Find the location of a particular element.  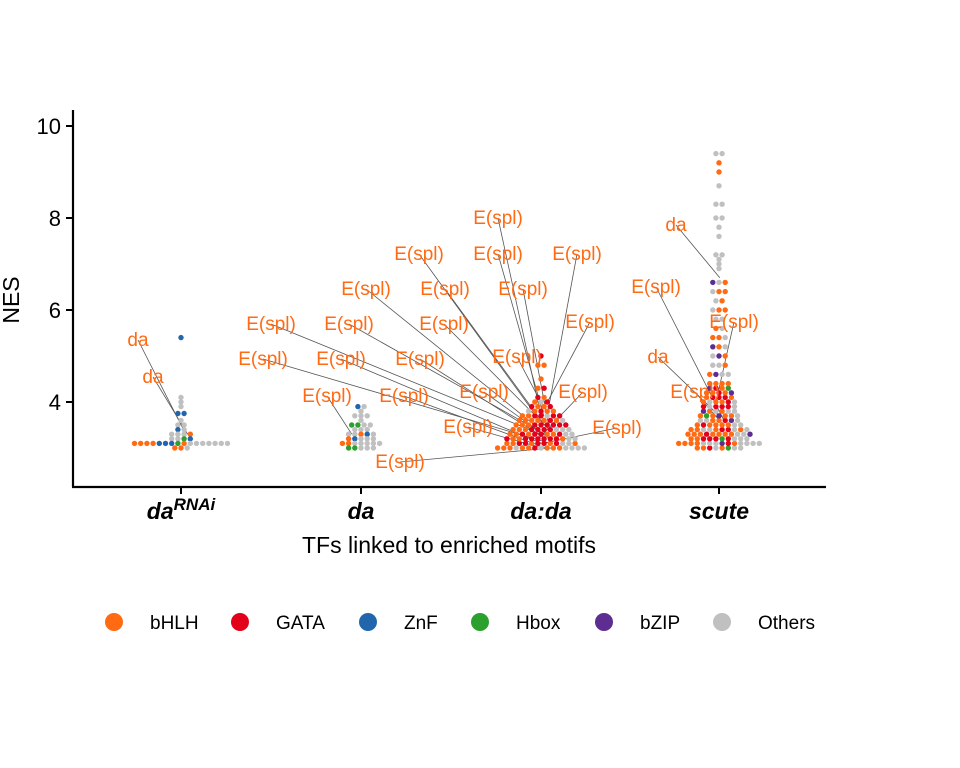

y-axis-title: NES is located at coordinates (12, 299).